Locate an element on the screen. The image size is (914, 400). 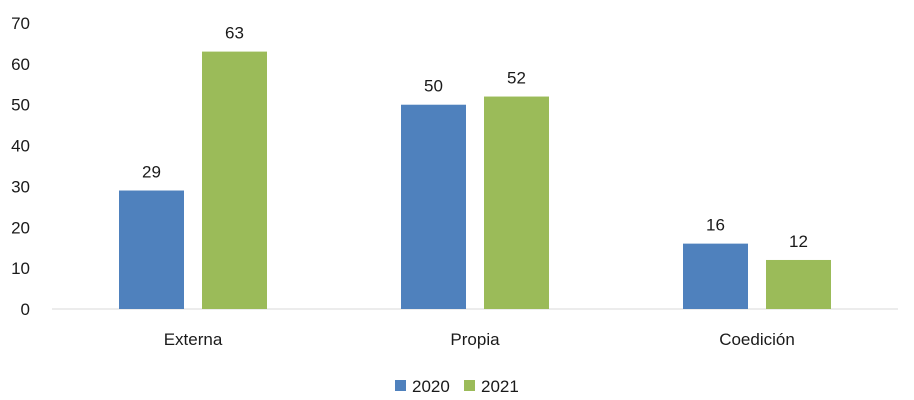
y-tick-label: 70 is located at coordinates (20, 23).